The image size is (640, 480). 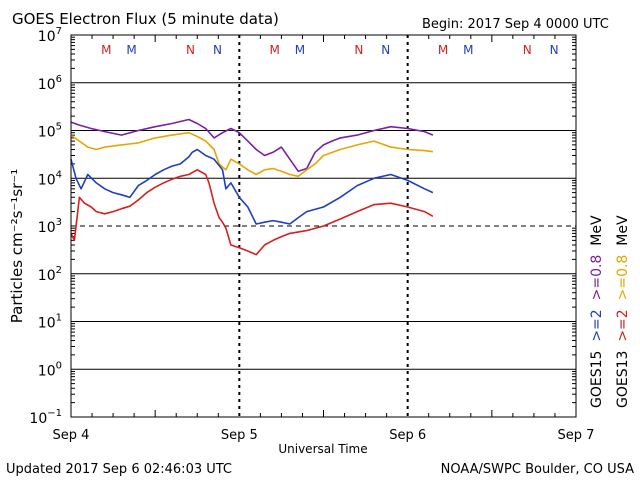 I want to click on legend-satellite: GOES13, so click(x=623, y=379).